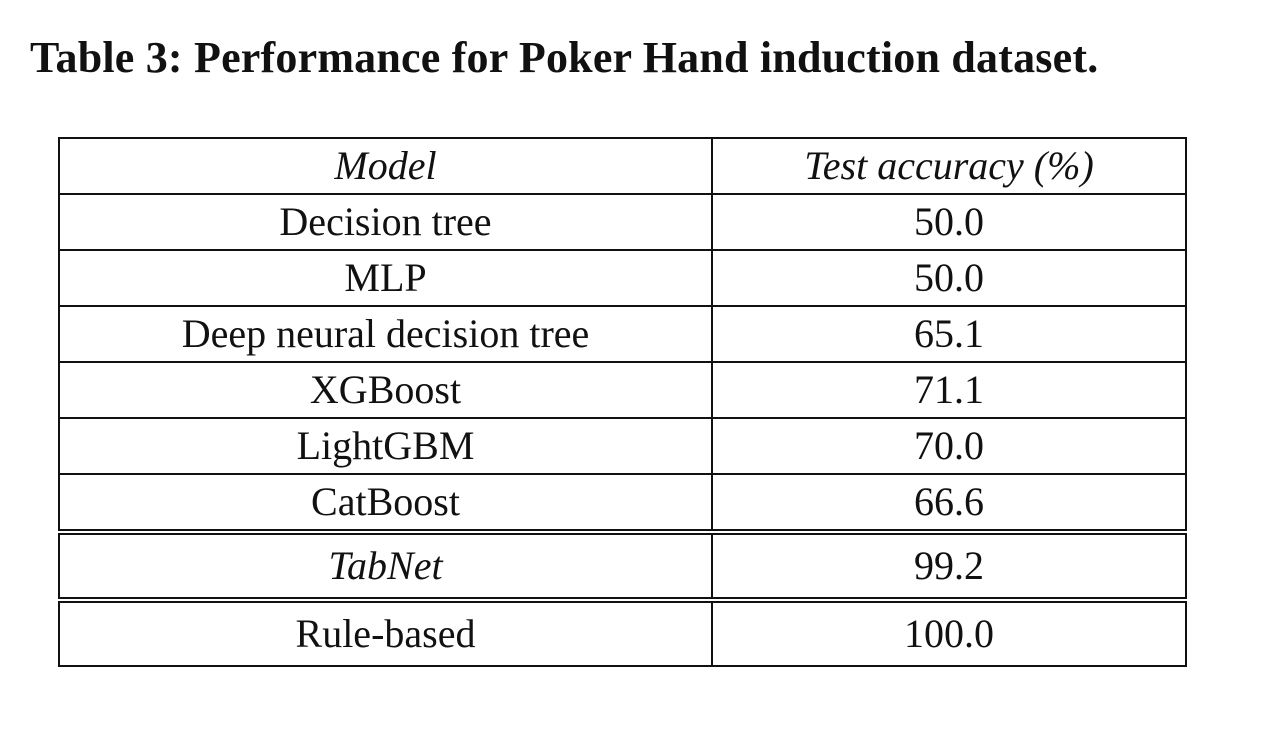 This screenshot has height=731, width=1280. I want to click on table-header-row: Model Test accuracy (%), so click(622, 166).